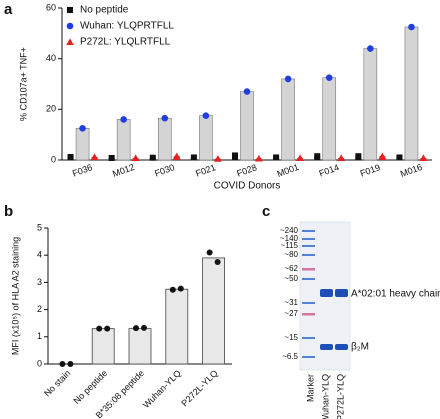 The width and height of the screenshot is (440, 419). Describe the element at coordinates (247, 186) in the screenshot. I see `x-axis-label: COVID Donors` at that location.